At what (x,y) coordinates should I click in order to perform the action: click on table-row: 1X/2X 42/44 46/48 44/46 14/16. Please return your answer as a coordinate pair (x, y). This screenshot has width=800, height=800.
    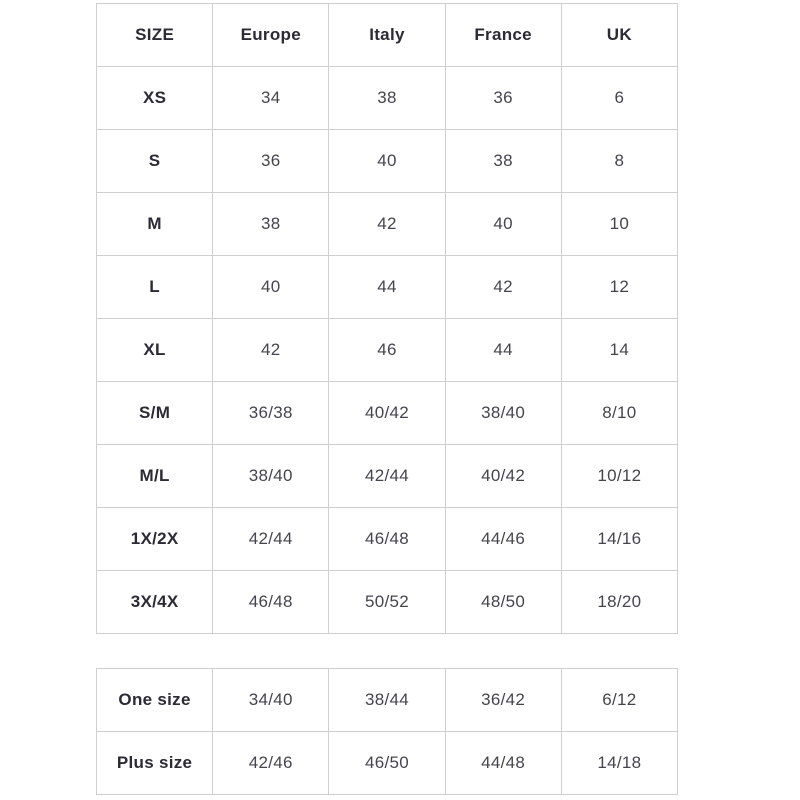
    Looking at the image, I should click on (387, 539).